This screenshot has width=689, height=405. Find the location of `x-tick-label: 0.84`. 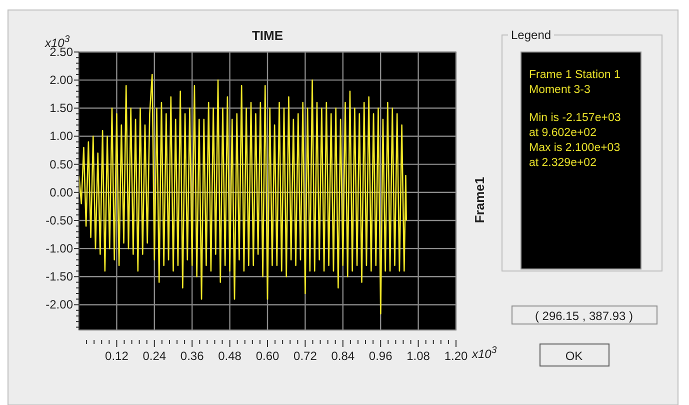

x-tick-label: 0.84 is located at coordinates (343, 356).